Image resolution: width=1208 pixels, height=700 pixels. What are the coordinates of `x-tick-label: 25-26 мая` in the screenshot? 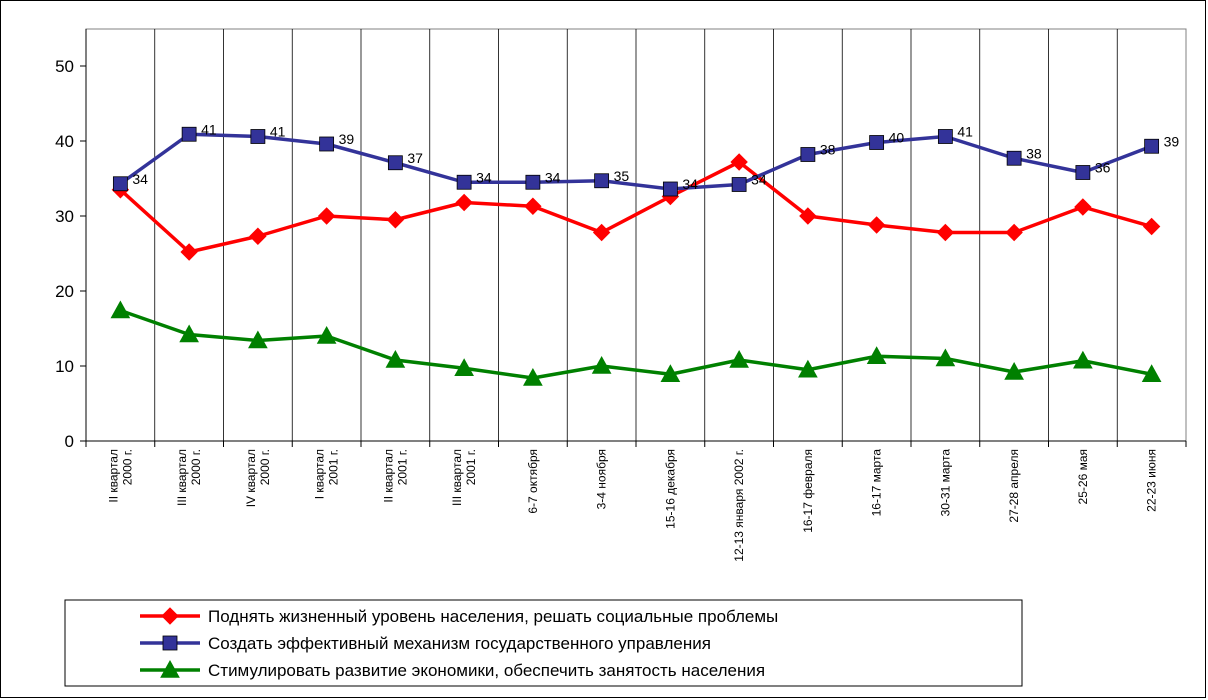 It's located at (1083, 476).